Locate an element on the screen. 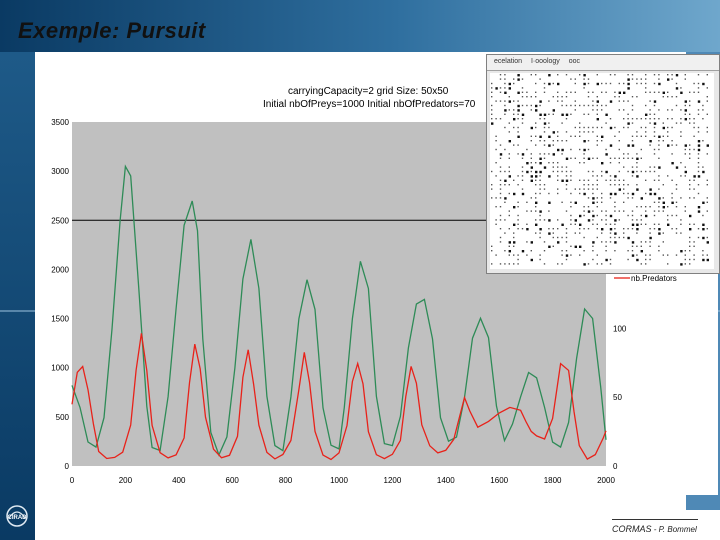 The height and width of the screenshot is (540, 720). menu-item-1: I·ooology is located at coordinates (545, 61).